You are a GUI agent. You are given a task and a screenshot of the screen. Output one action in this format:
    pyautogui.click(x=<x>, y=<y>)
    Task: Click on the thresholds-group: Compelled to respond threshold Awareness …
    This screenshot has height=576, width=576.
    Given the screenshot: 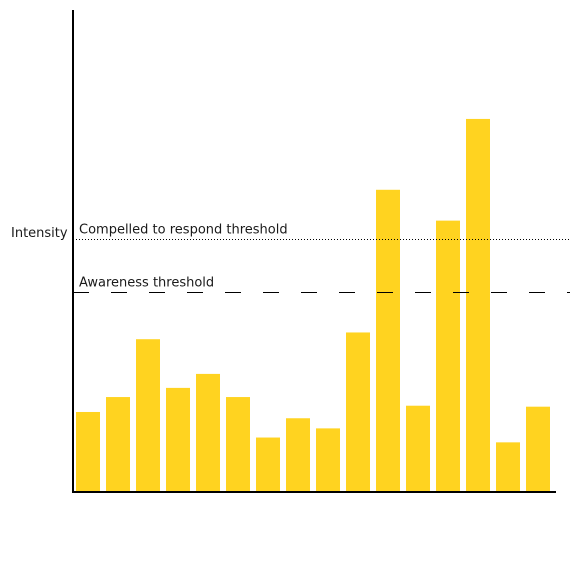 What is the action you would take?
    pyautogui.click(x=321, y=258)
    